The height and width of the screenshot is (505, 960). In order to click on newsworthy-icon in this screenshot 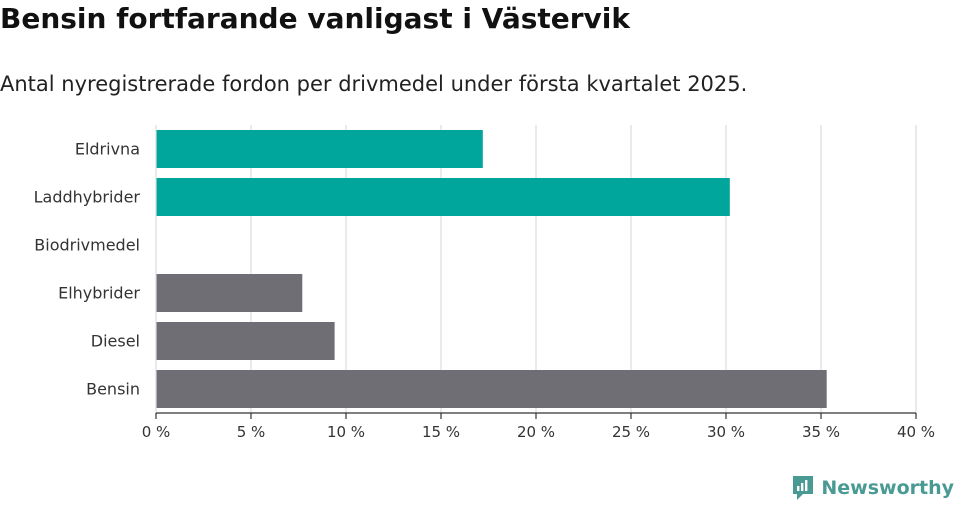, I will do `click(803, 488)`.